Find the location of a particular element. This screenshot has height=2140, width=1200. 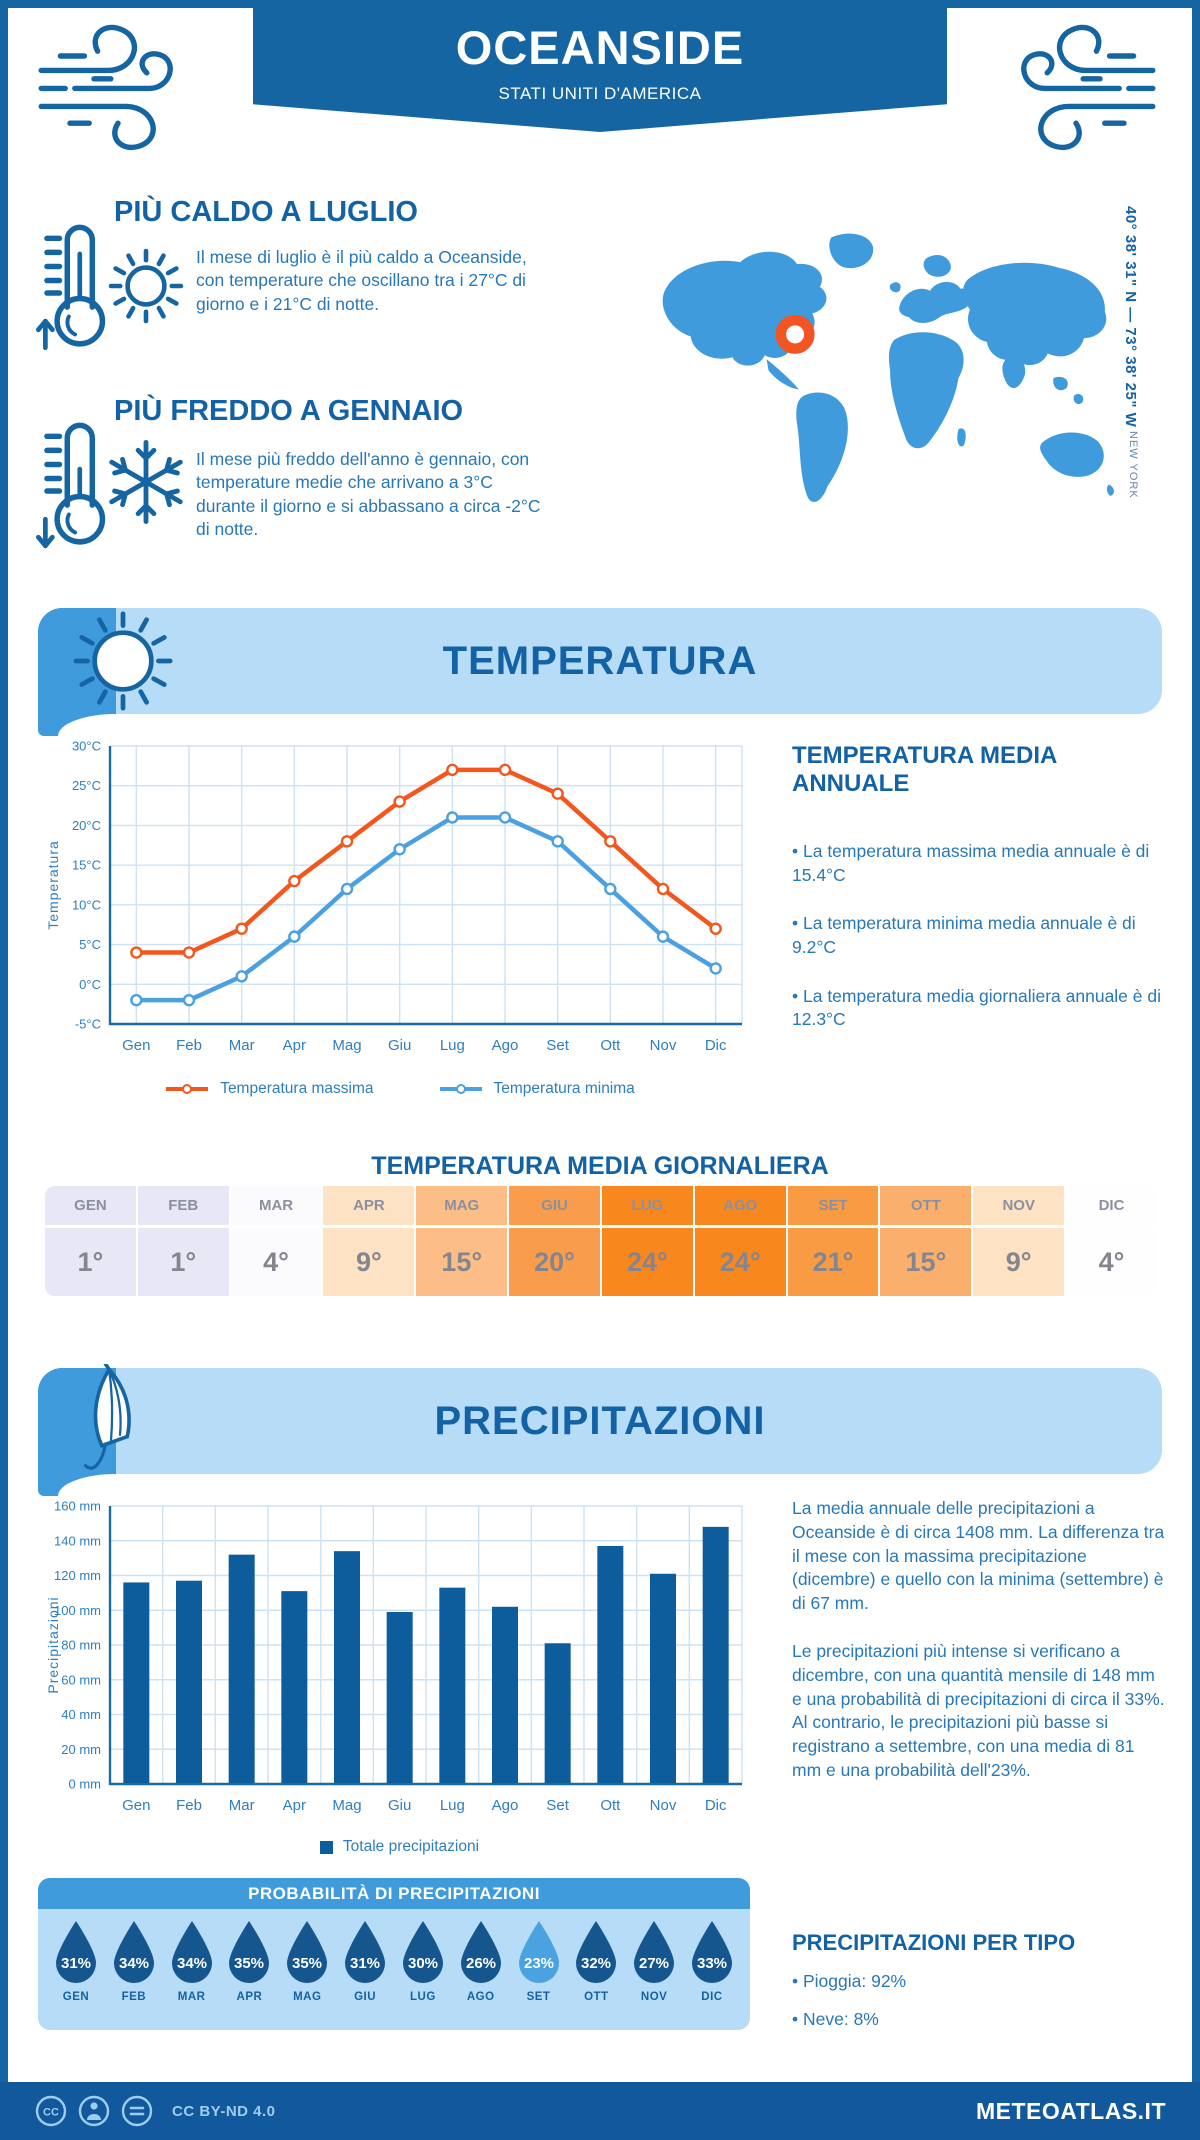

svg-text: Ott is located at coordinates (610, 1805).